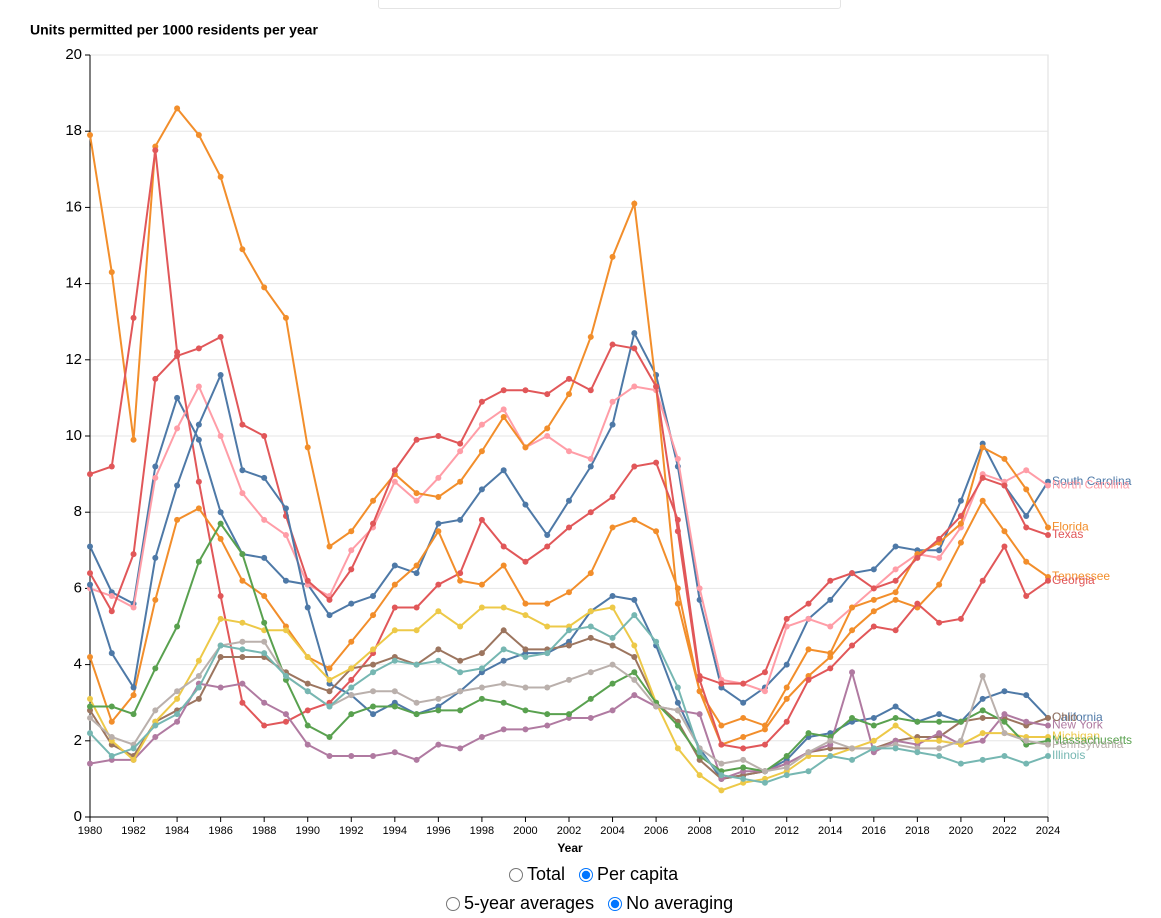 The height and width of the screenshot is (918, 1161). What do you see at coordinates (961, 831) in the screenshot?
I see `x-tick-label: 2020` at bounding box center [961, 831].